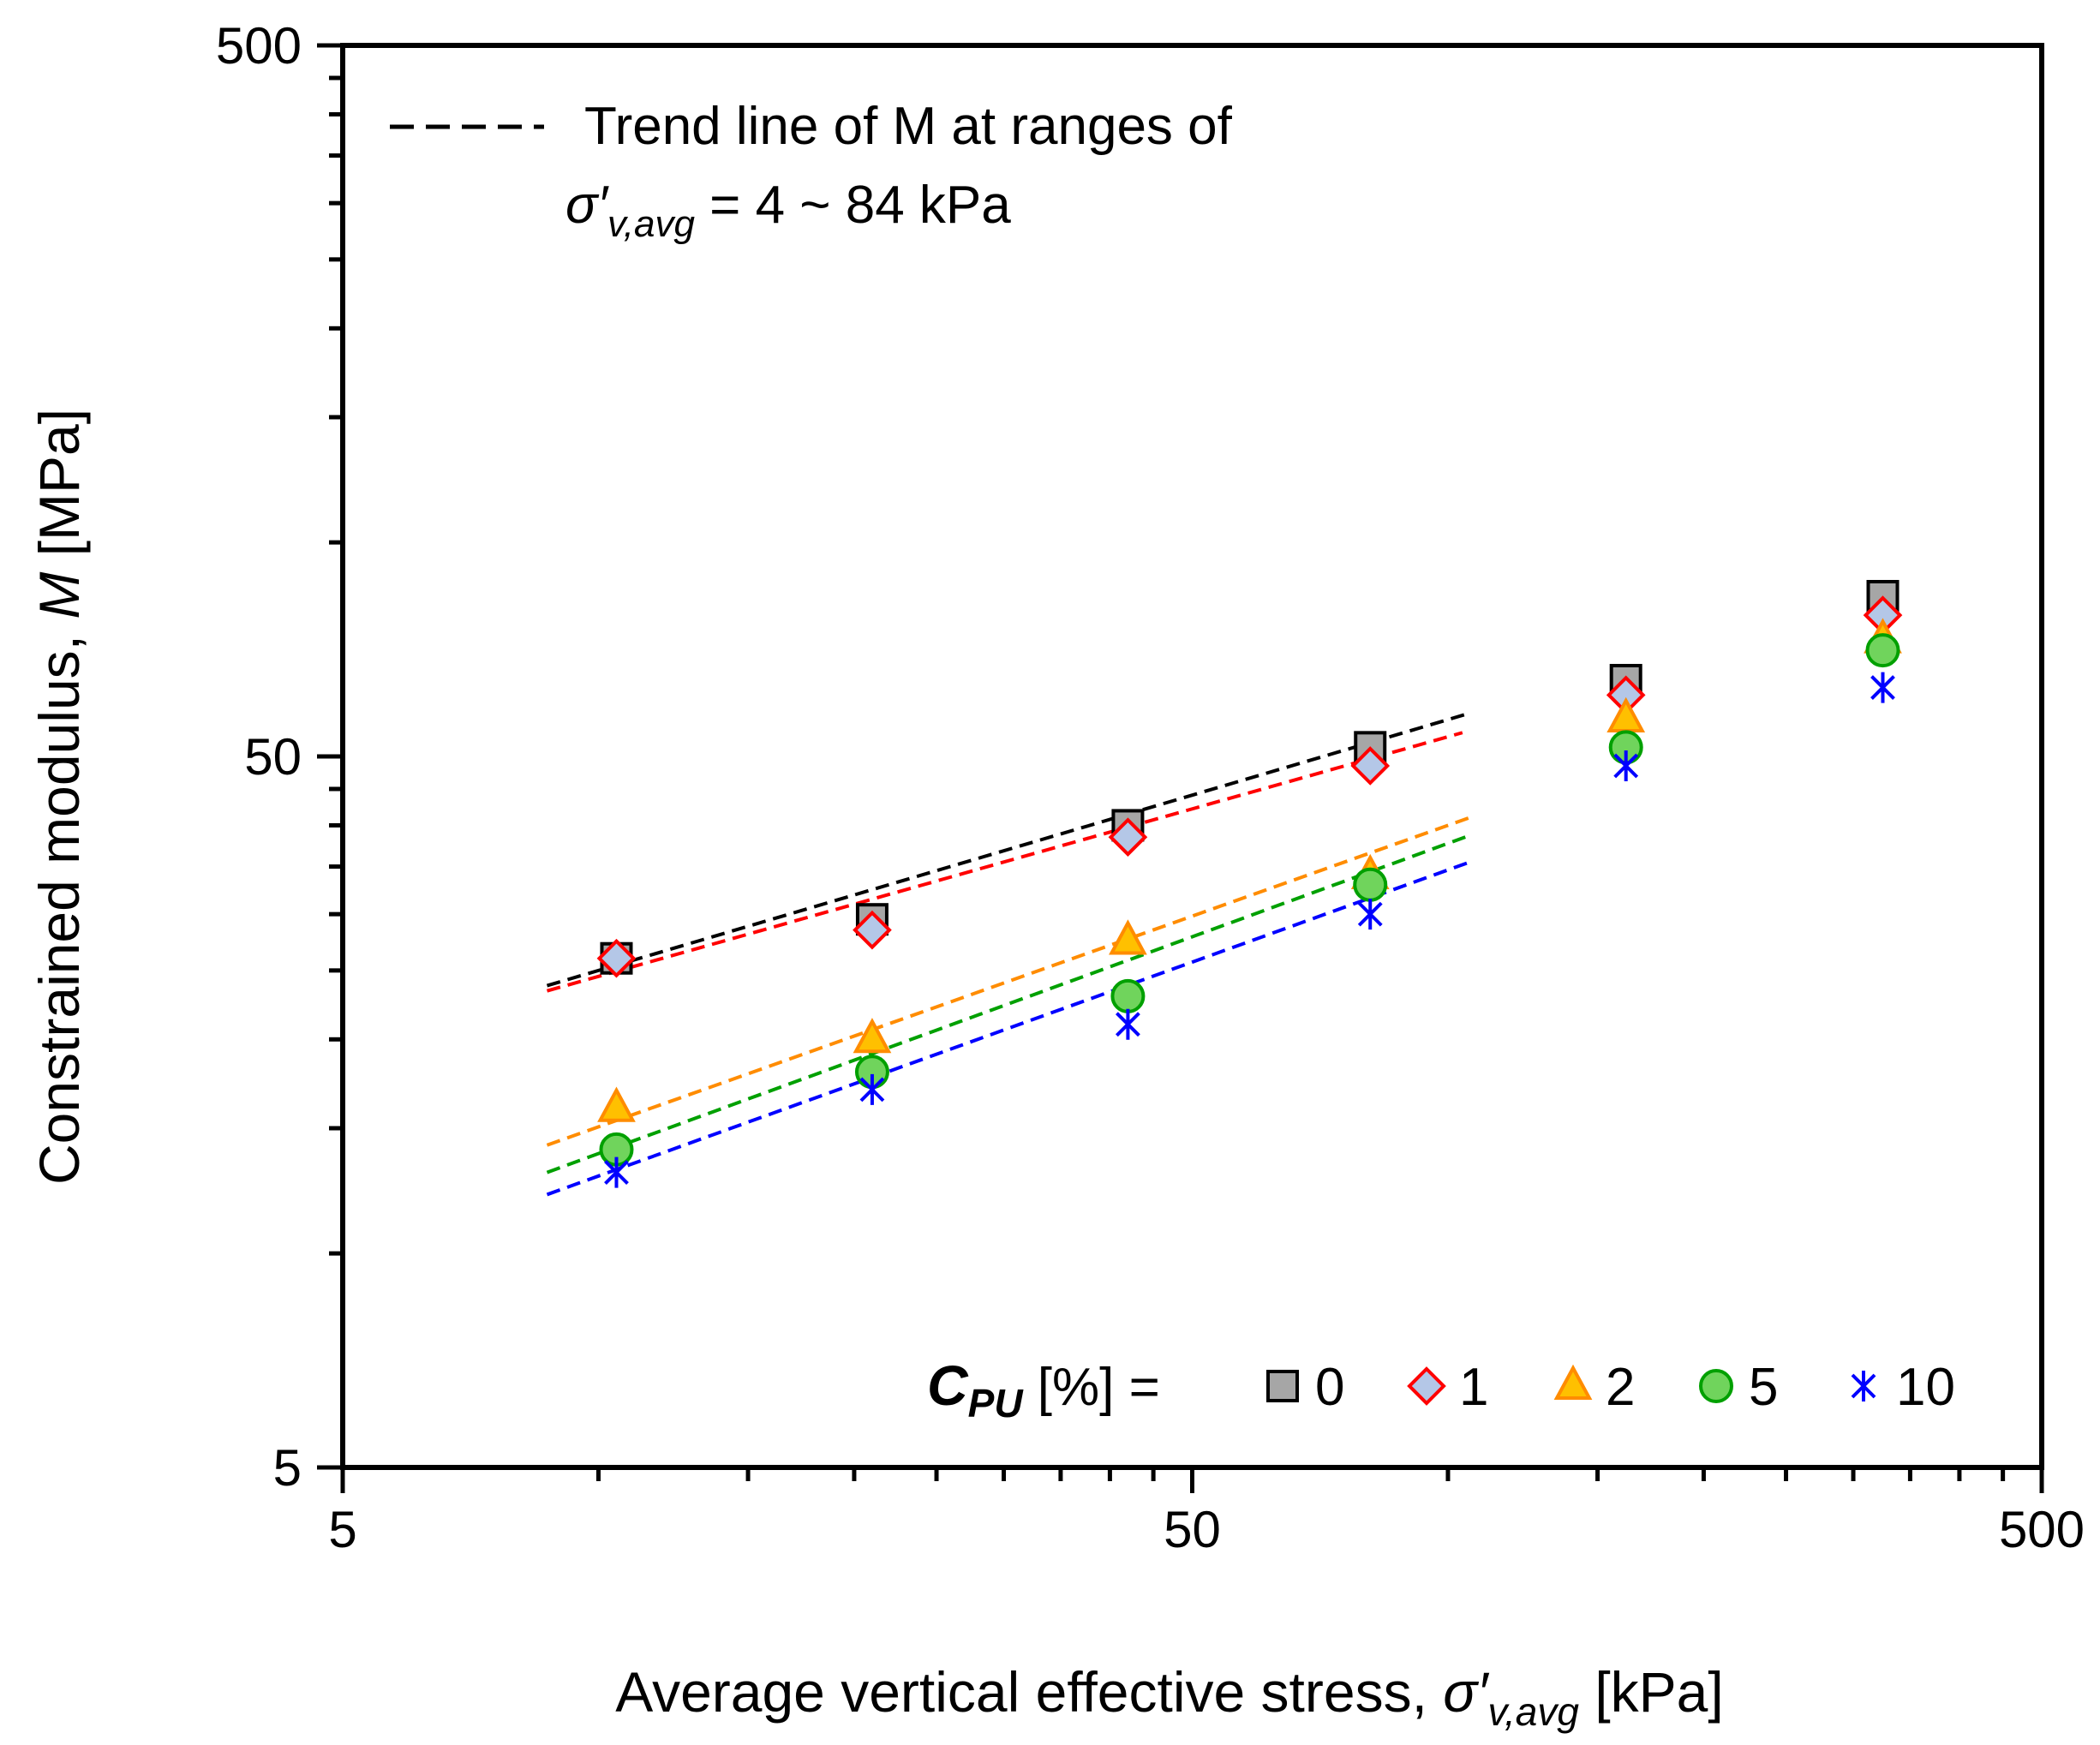 This screenshot has height=1745, width=2100. What do you see at coordinates (1329, 1387) in the screenshot?
I see `legend-label-0: 0` at bounding box center [1329, 1387].